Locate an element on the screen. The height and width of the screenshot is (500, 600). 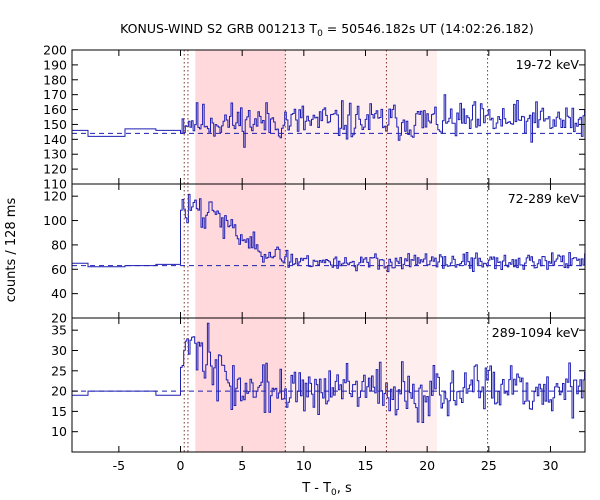
panel-energy-label: 72-289 keV is located at coordinates (544, 198).